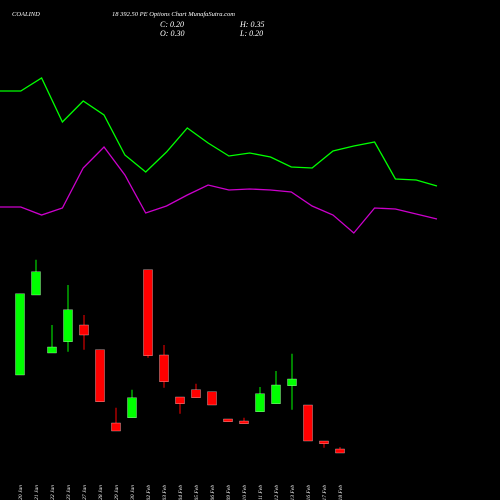 Image resolution: width=500 pixels, height=500 pixels. I want to click on x-tick-label: 12 Feb, so click(277, 492).